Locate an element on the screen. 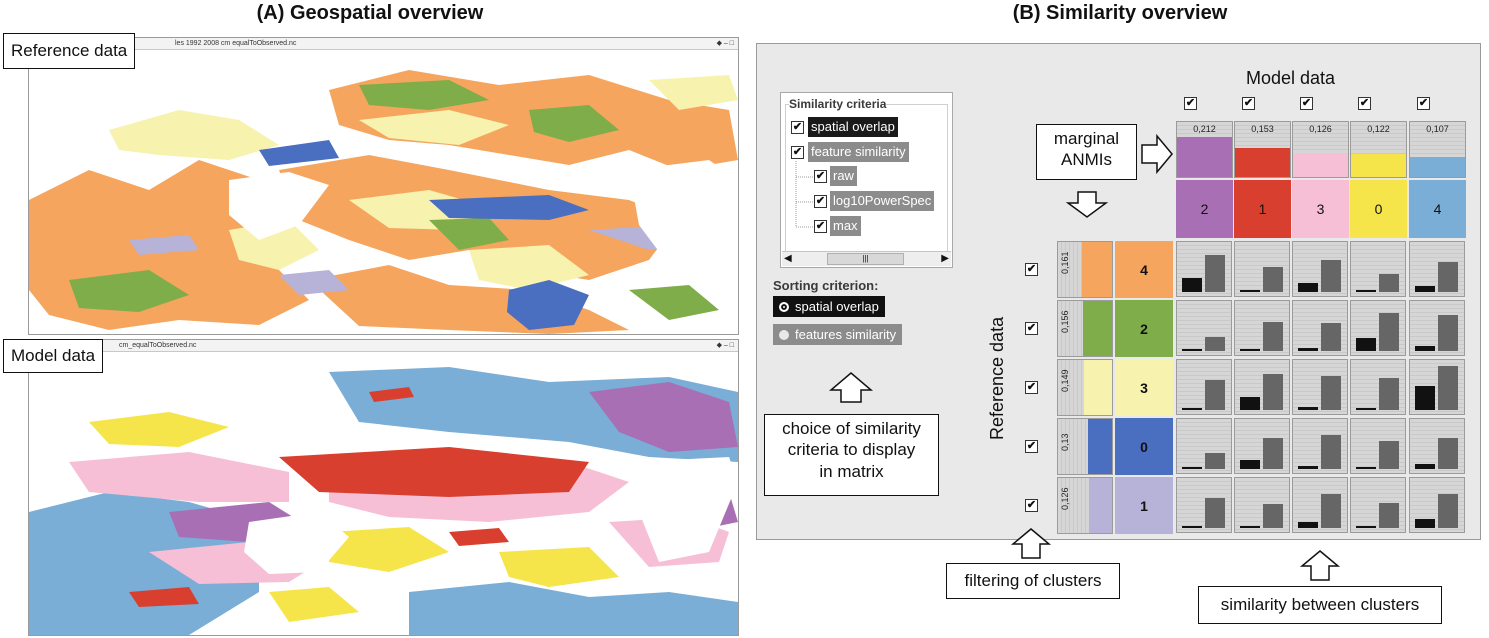  scroll-left-arrow-icon: ◀ is located at coordinates (788, 258).